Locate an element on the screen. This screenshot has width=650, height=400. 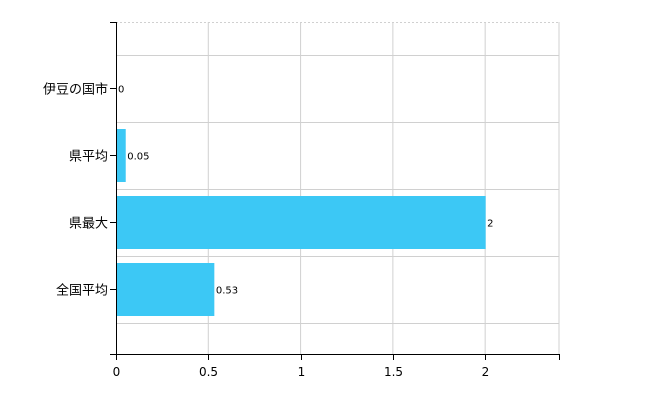
x-tick-label: 2 is located at coordinates (486, 372).